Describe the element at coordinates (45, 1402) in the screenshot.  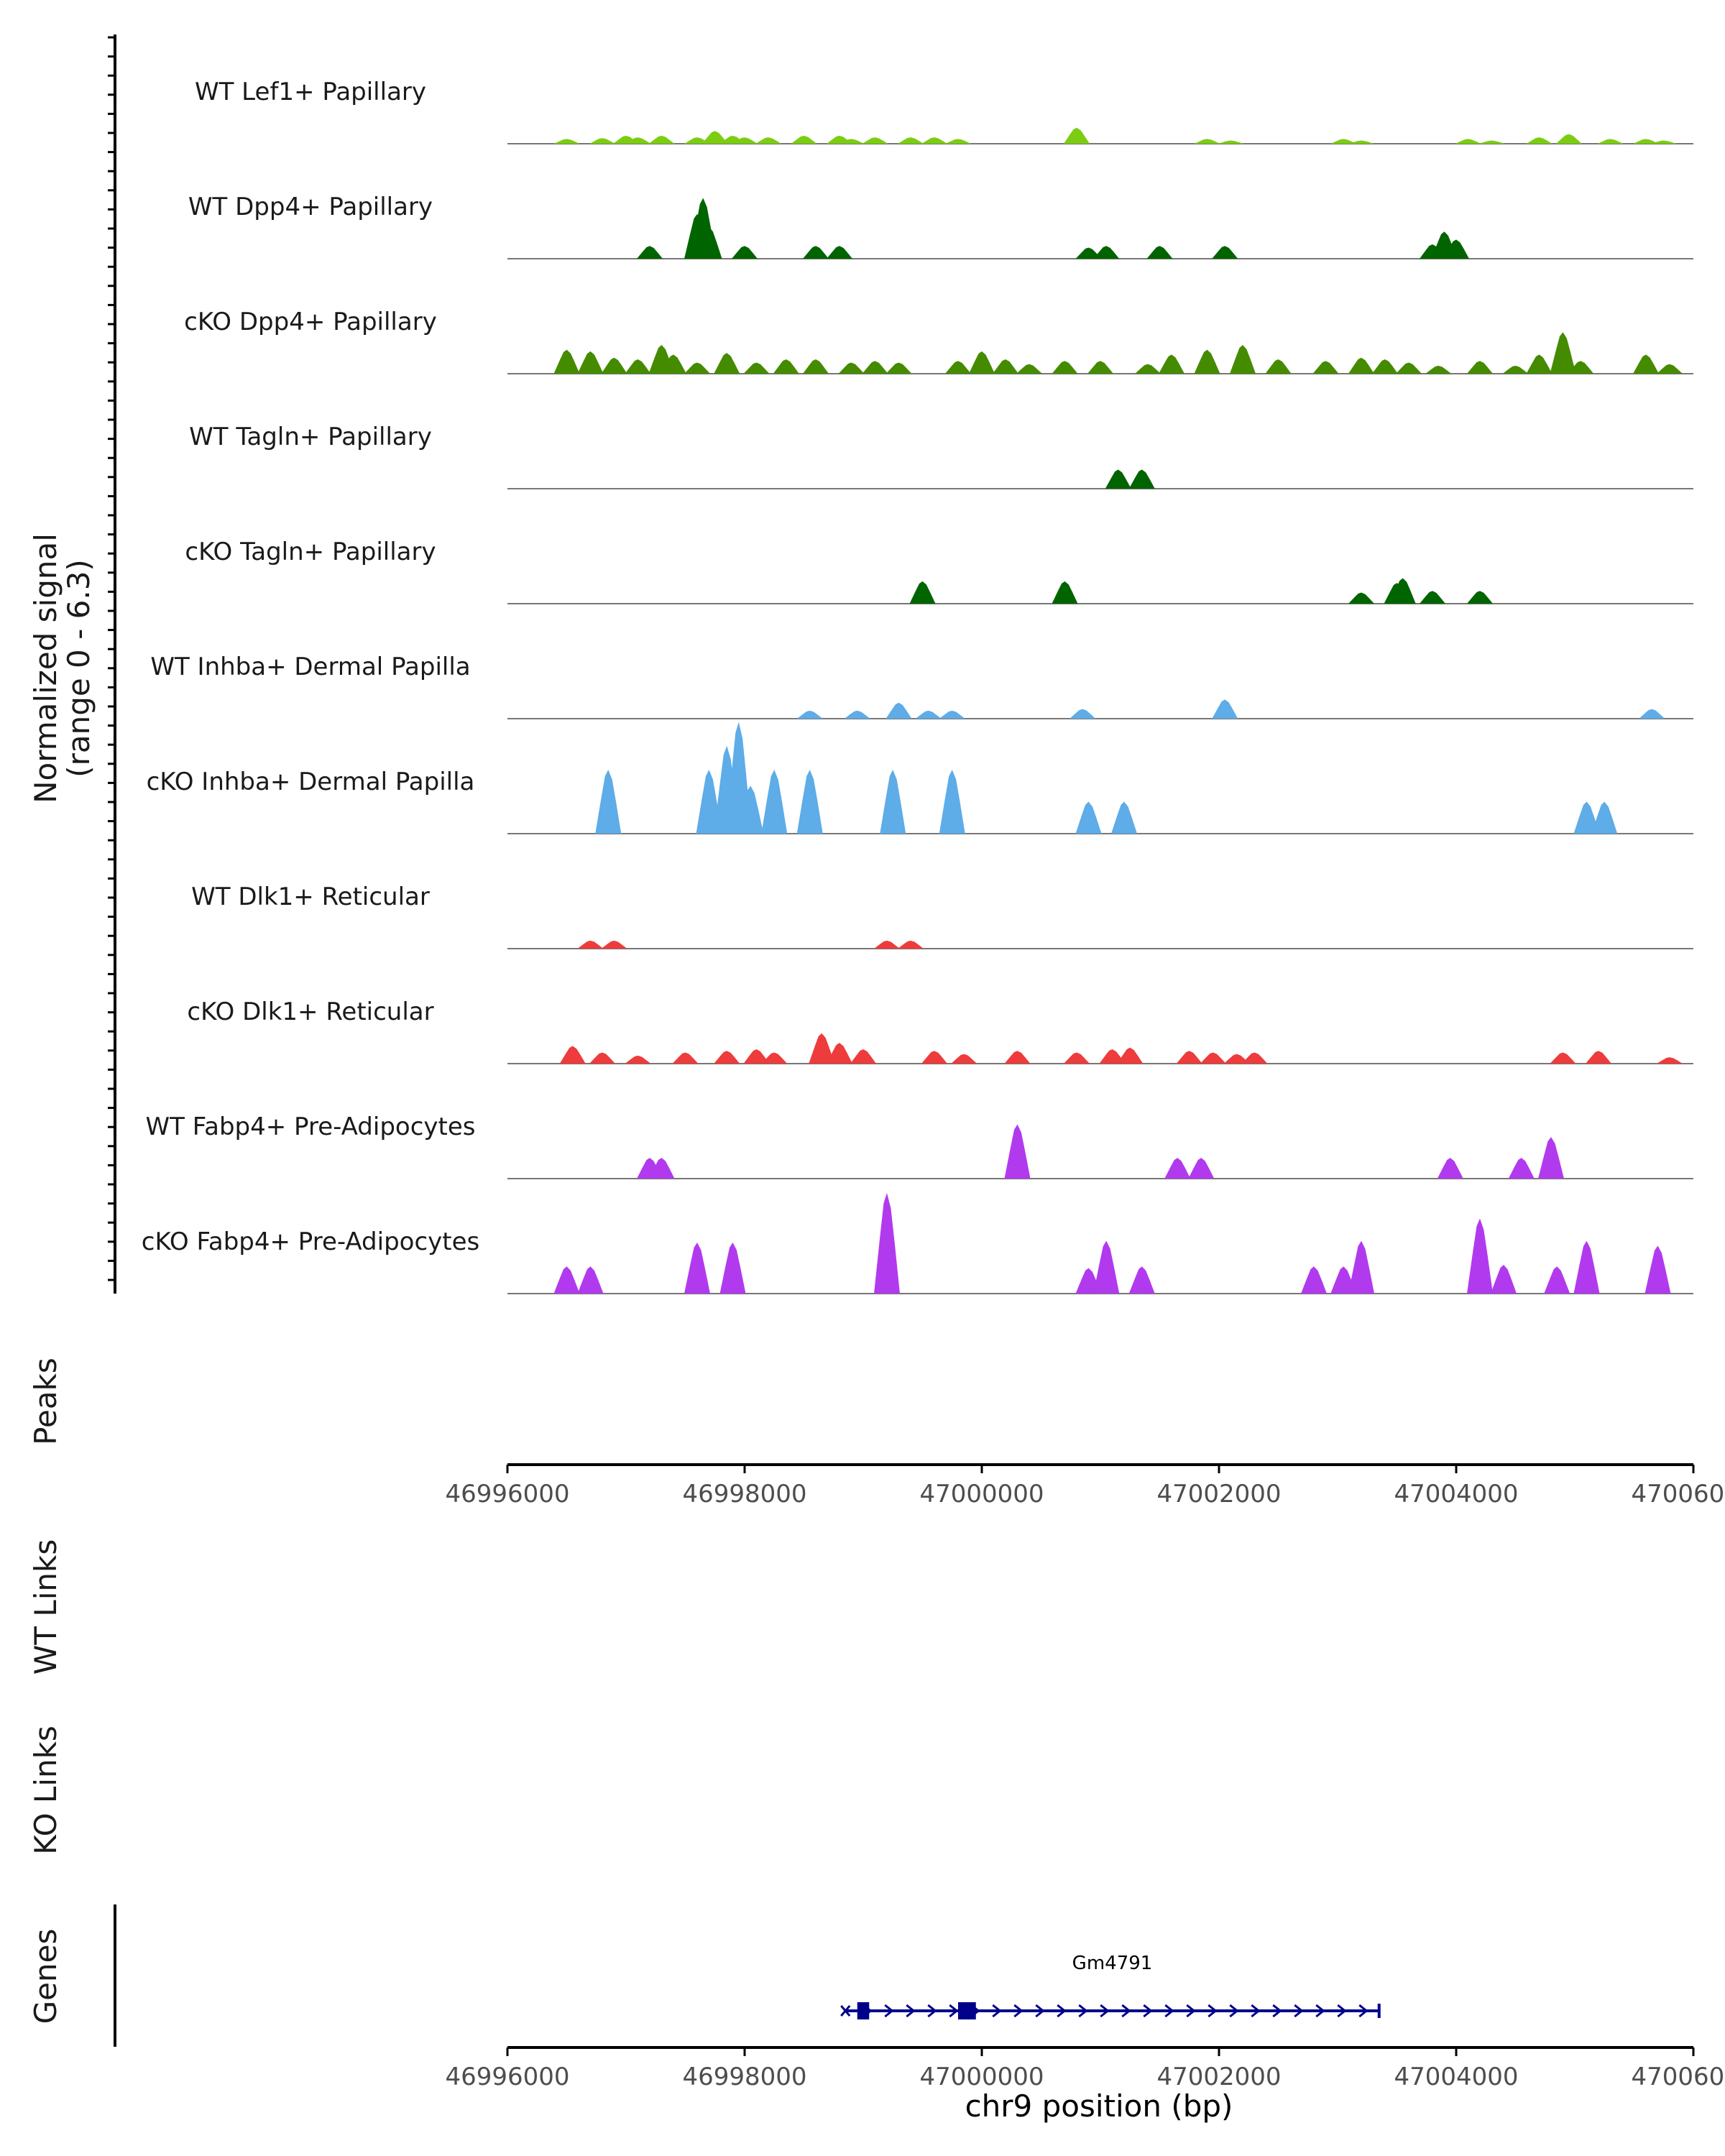
I see `peaks-label: Peaks` at that location.